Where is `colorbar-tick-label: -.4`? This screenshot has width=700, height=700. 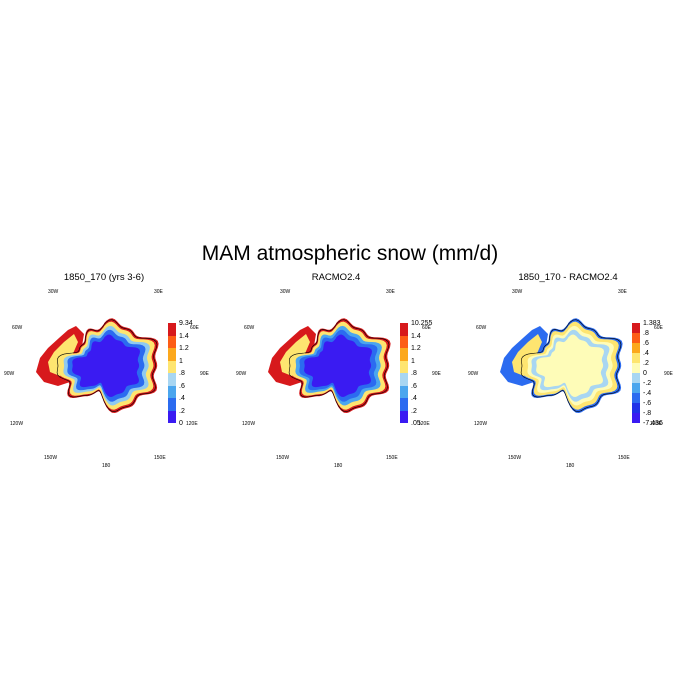 colorbar-tick-label: -.4 is located at coordinates (647, 393).